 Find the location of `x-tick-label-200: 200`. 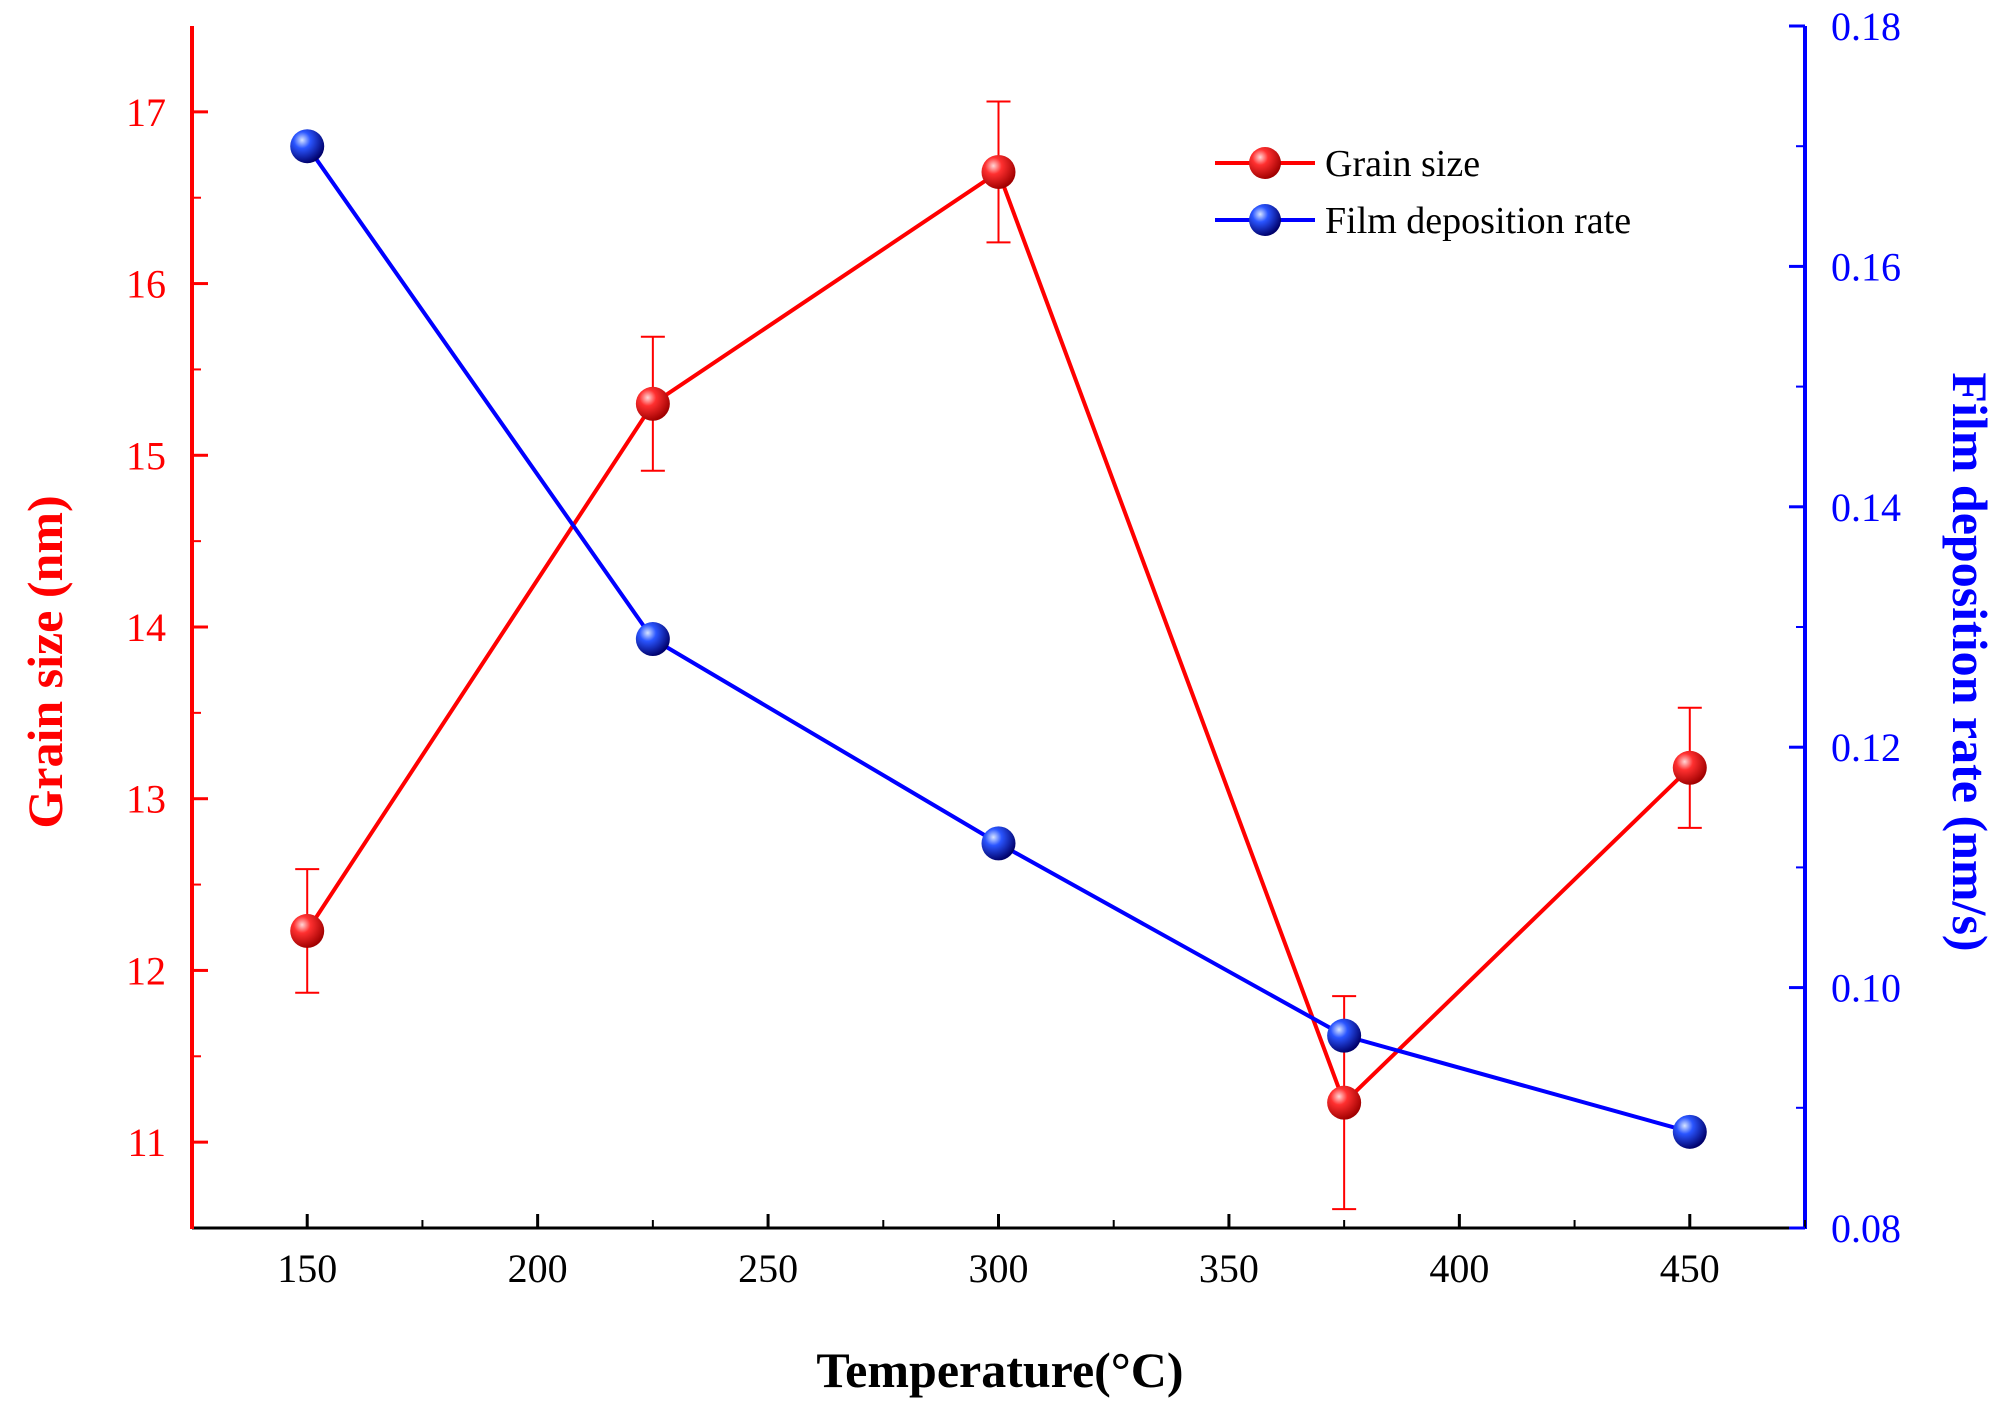

x-tick-label-200: 200 is located at coordinates (538, 1268).